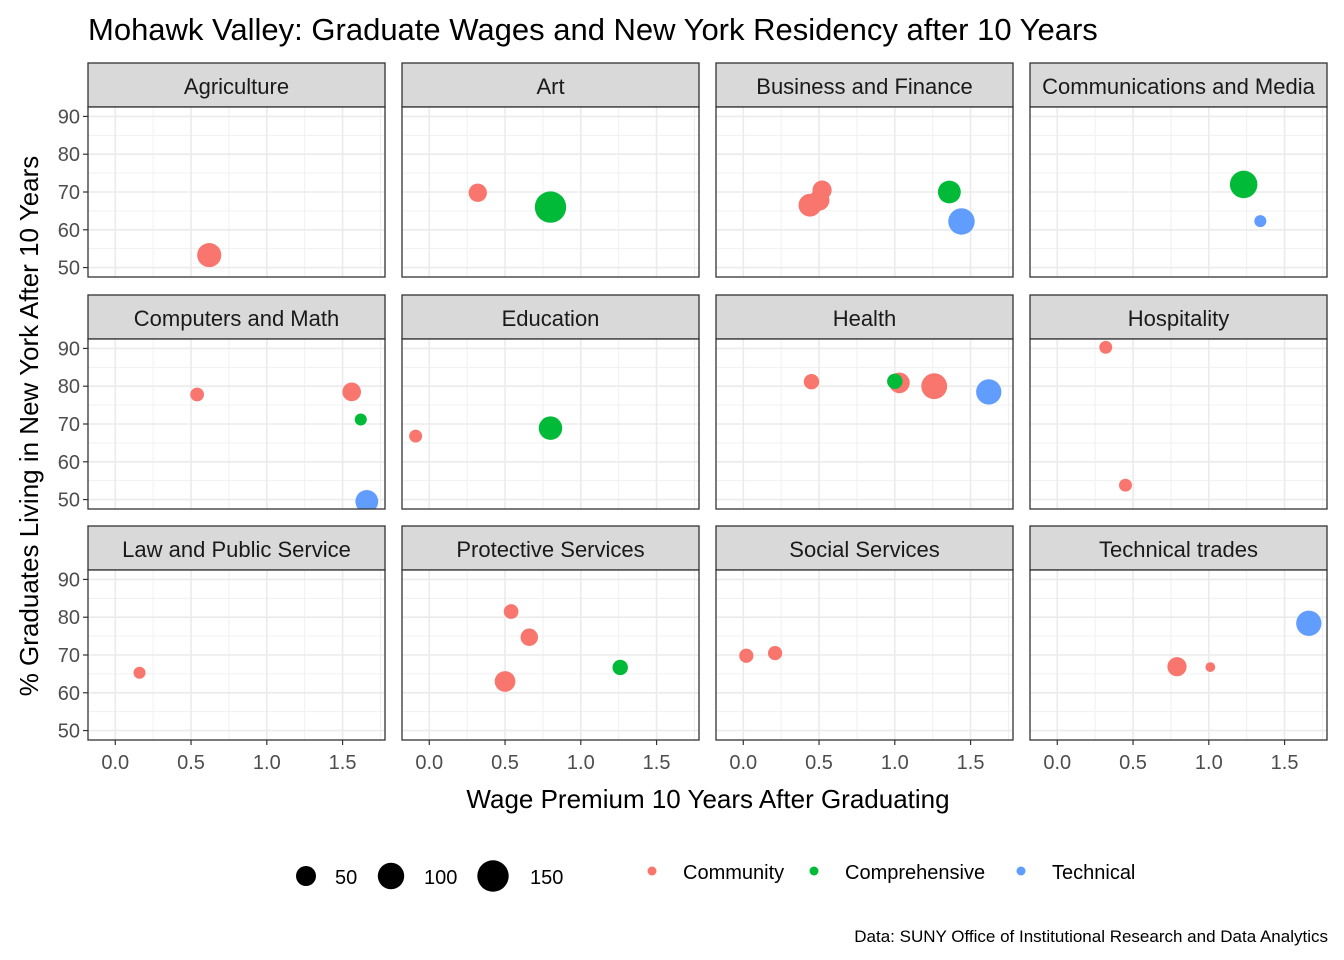 This screenshot has height=960, width=1344. Describe the element at coordinates (1178, 318) in the screenshot. I see `facet-strip-label: Hospitality` at that location.